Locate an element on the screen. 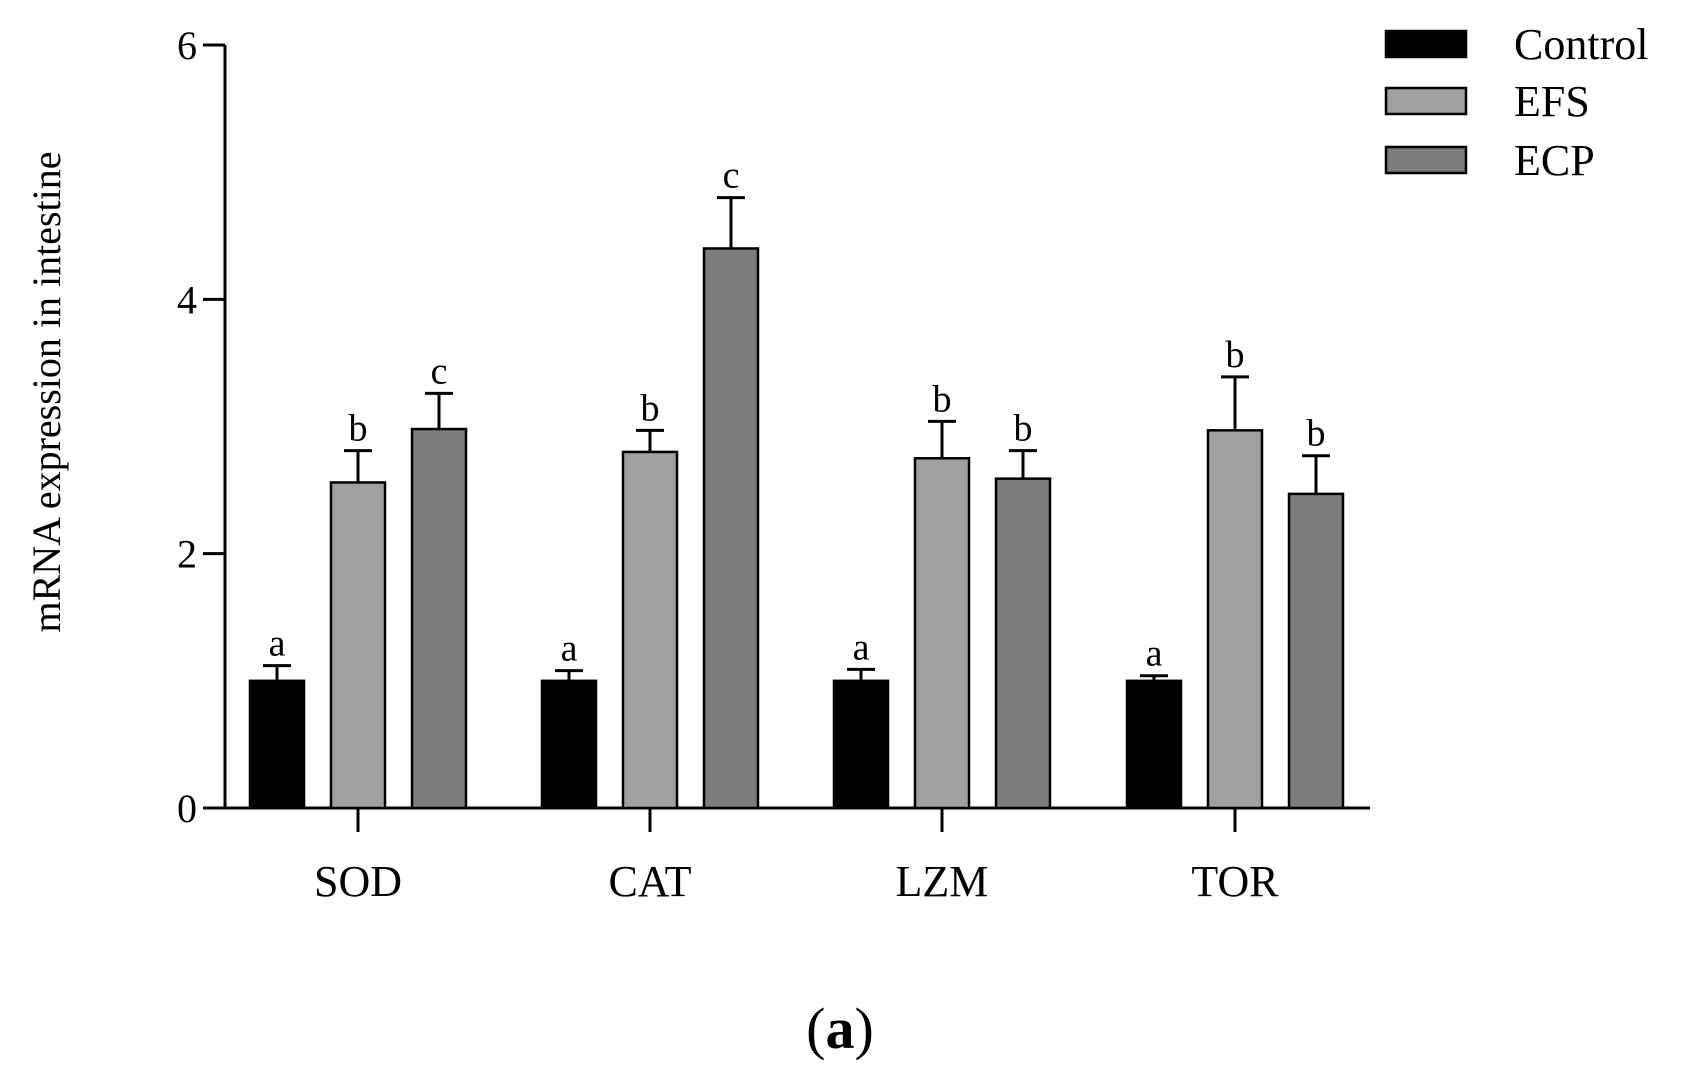 This screenshot has width=1695, height=1084. x-tick-label: LZM is located at coordinates (942, 881).